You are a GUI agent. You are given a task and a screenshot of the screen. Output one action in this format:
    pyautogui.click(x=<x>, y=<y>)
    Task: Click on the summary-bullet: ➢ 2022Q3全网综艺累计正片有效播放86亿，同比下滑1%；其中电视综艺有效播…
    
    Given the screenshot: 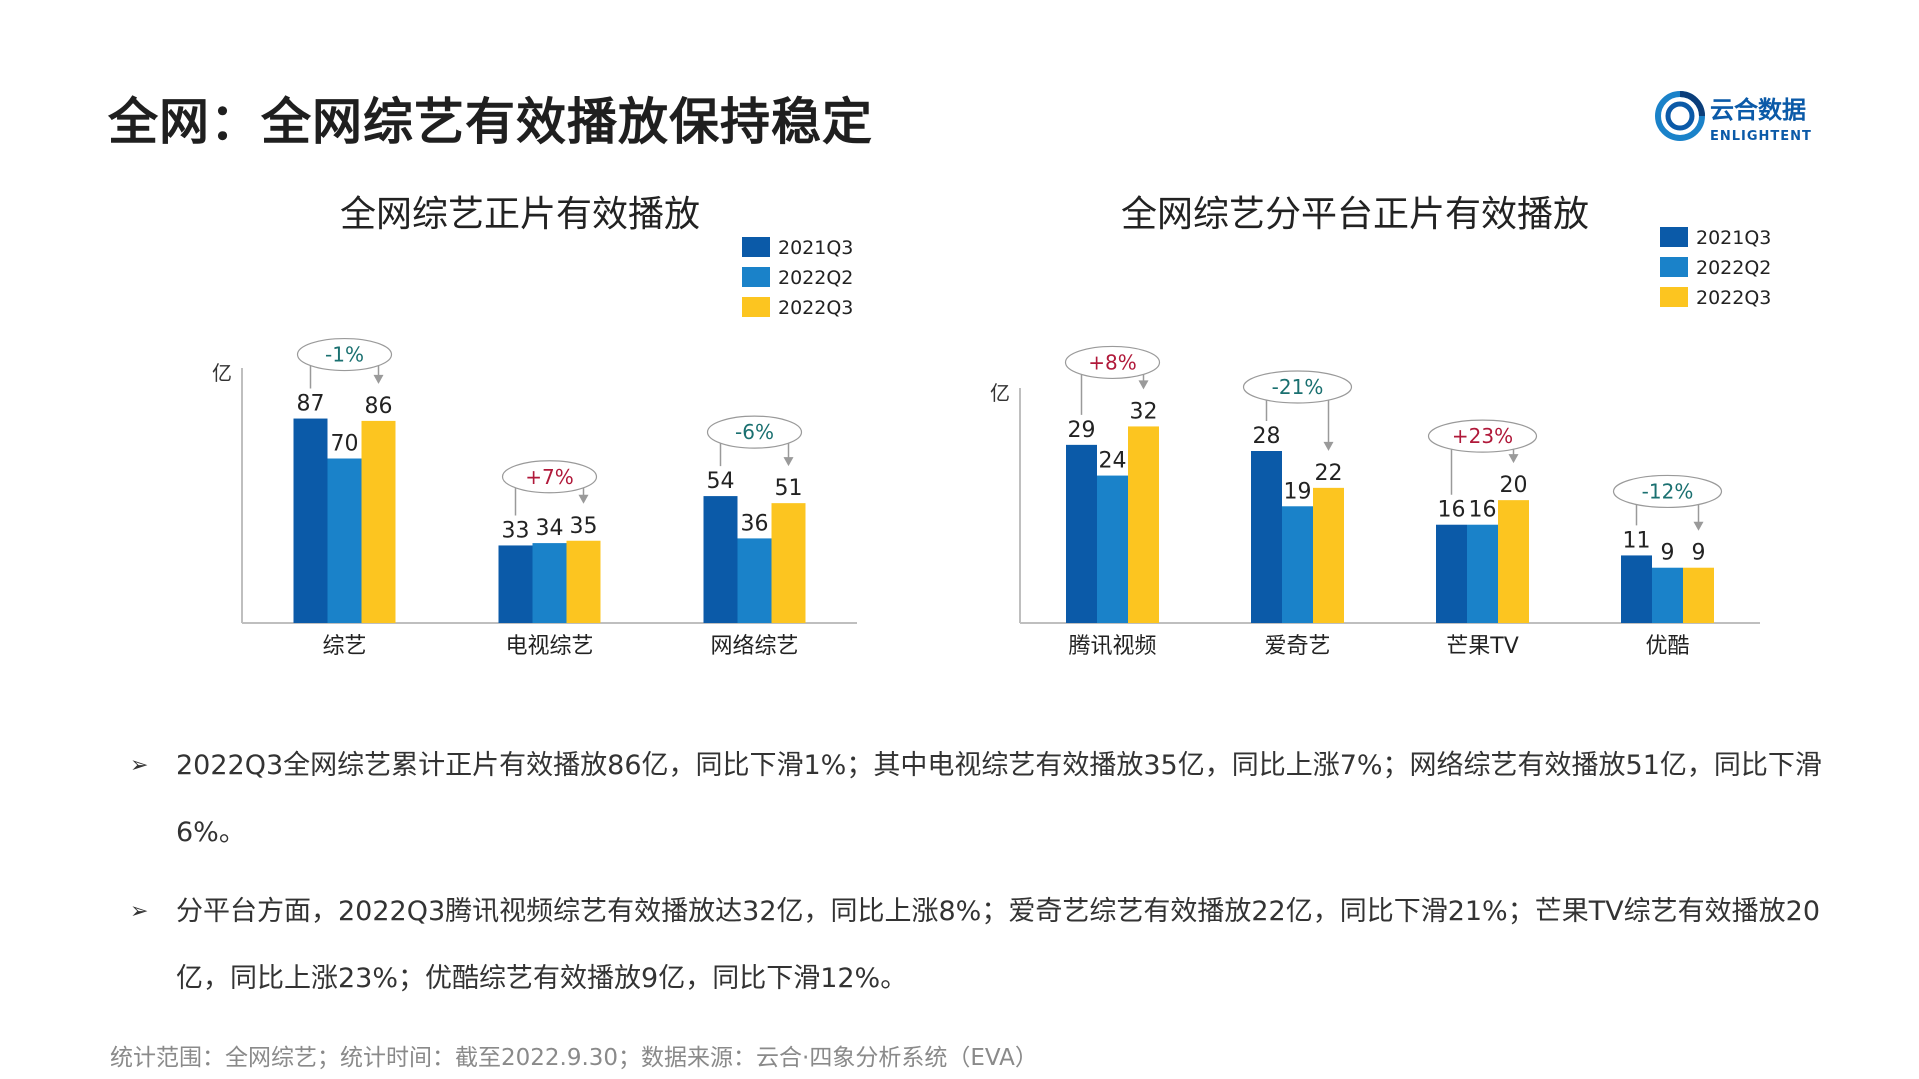 What is the action you would take?
    pyautogui.click(x=980, y=799)
    